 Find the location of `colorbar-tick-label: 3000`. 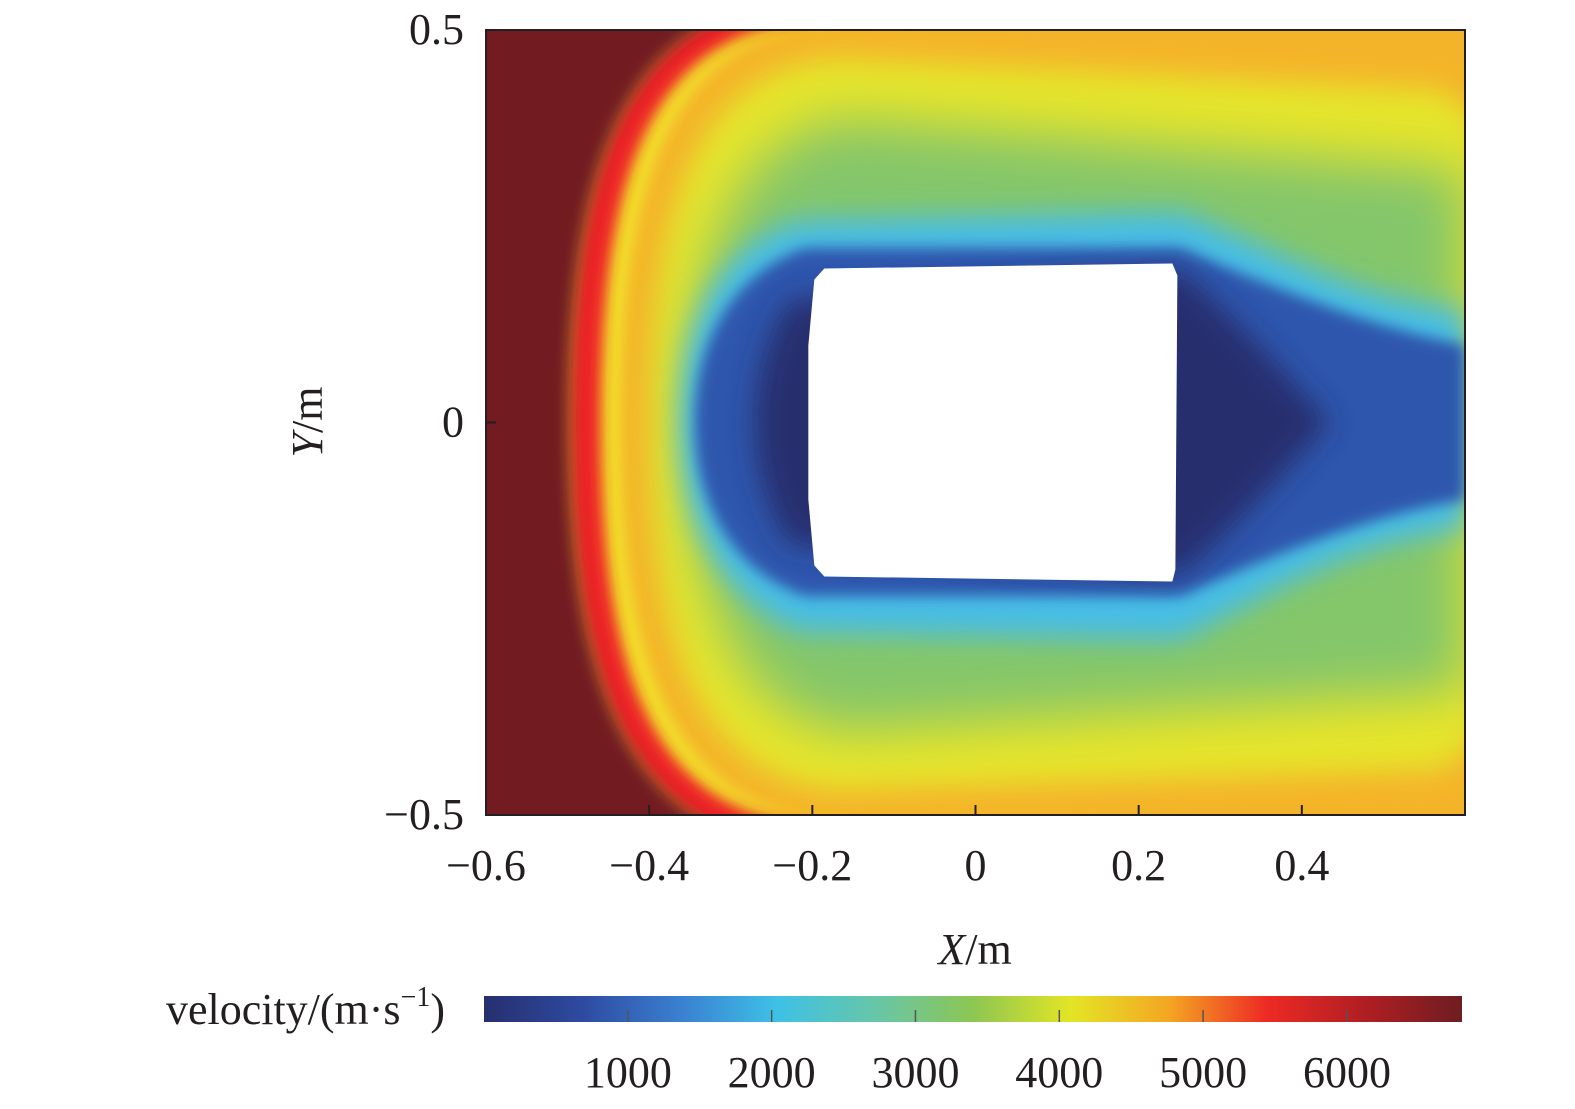

colorbar-tick-label: 3000 is located at coordinates (915, 1072).